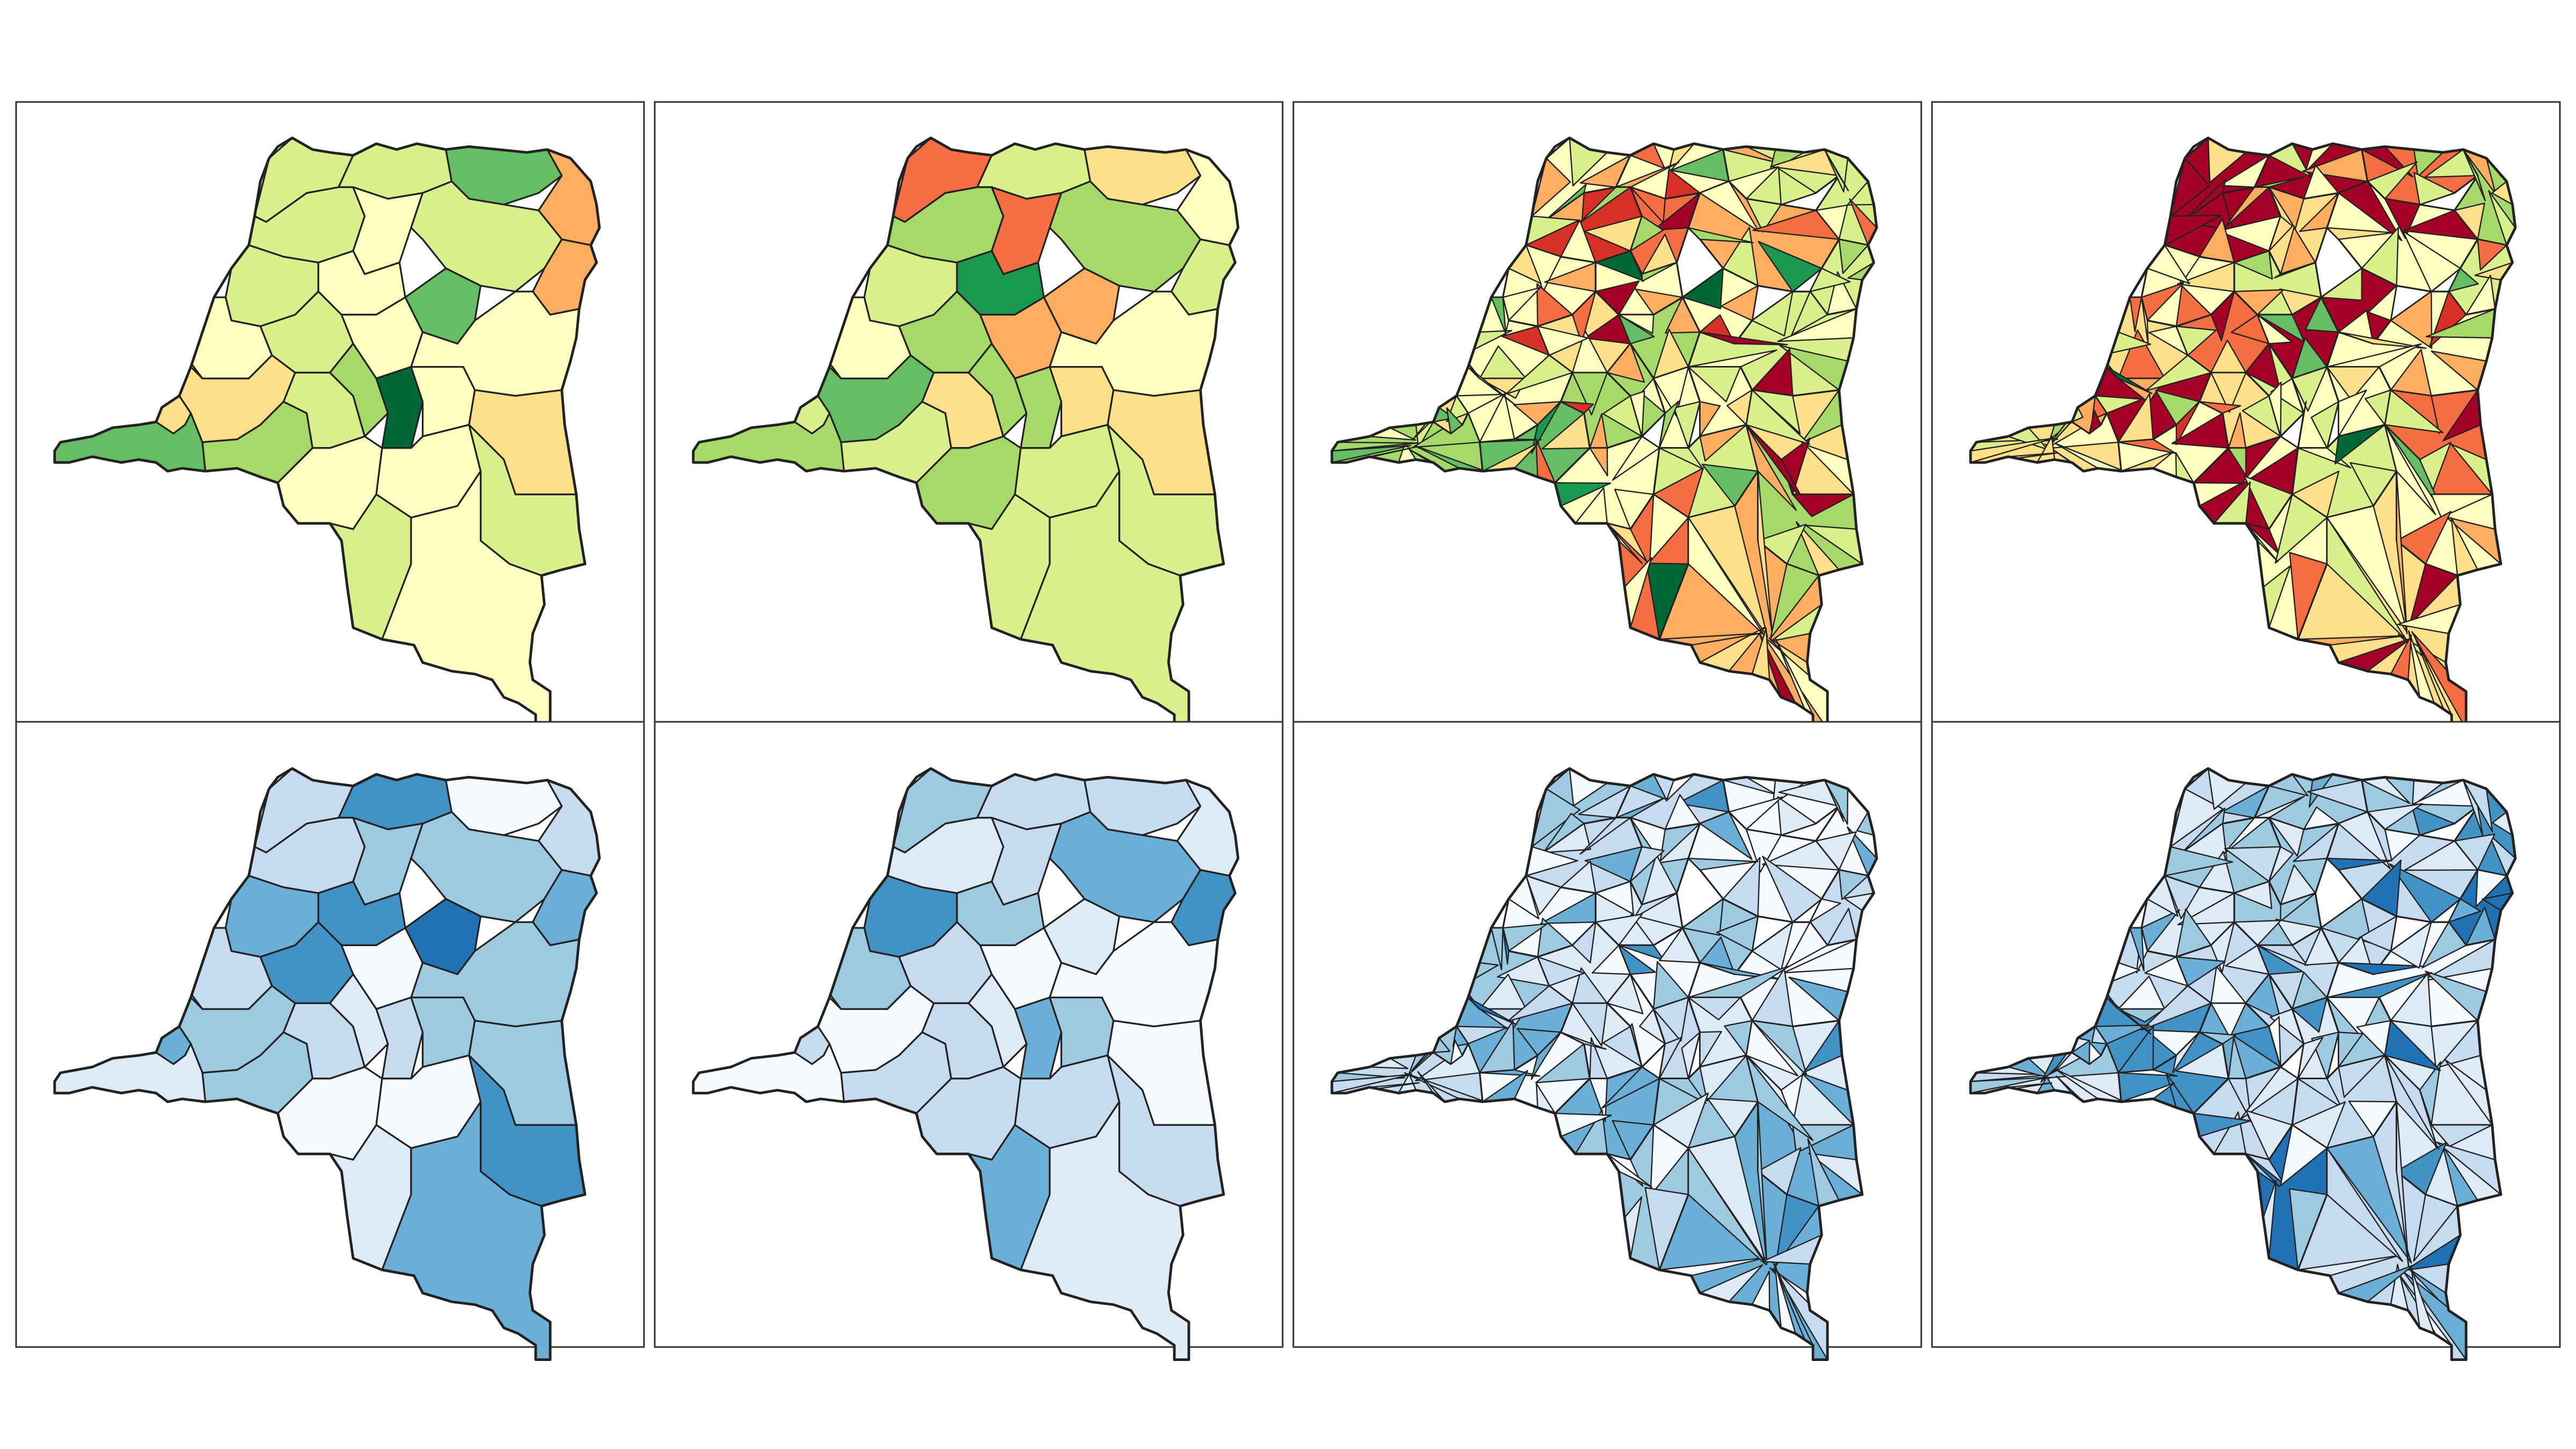 This screenshot has height=1449, width=2576. Describe the element at coordinates (969, 415) in the screenshot. I see `map-panel-r1c2` at that location.